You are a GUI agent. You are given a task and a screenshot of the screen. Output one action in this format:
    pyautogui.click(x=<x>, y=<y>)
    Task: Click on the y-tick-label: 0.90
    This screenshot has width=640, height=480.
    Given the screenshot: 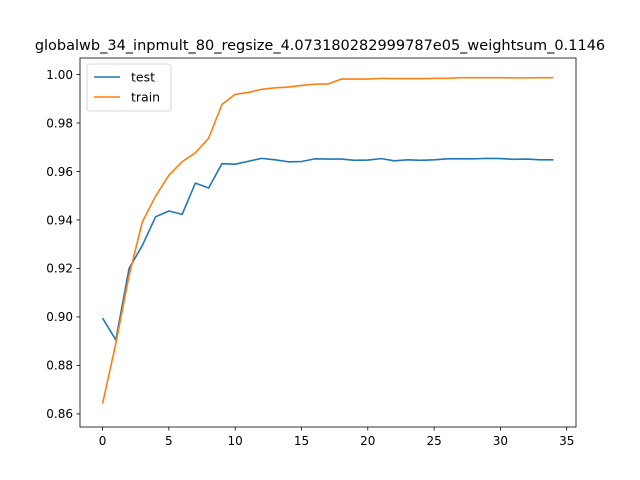 What is the action you would take?
    pyautogui.click(x=59, y=317)
    